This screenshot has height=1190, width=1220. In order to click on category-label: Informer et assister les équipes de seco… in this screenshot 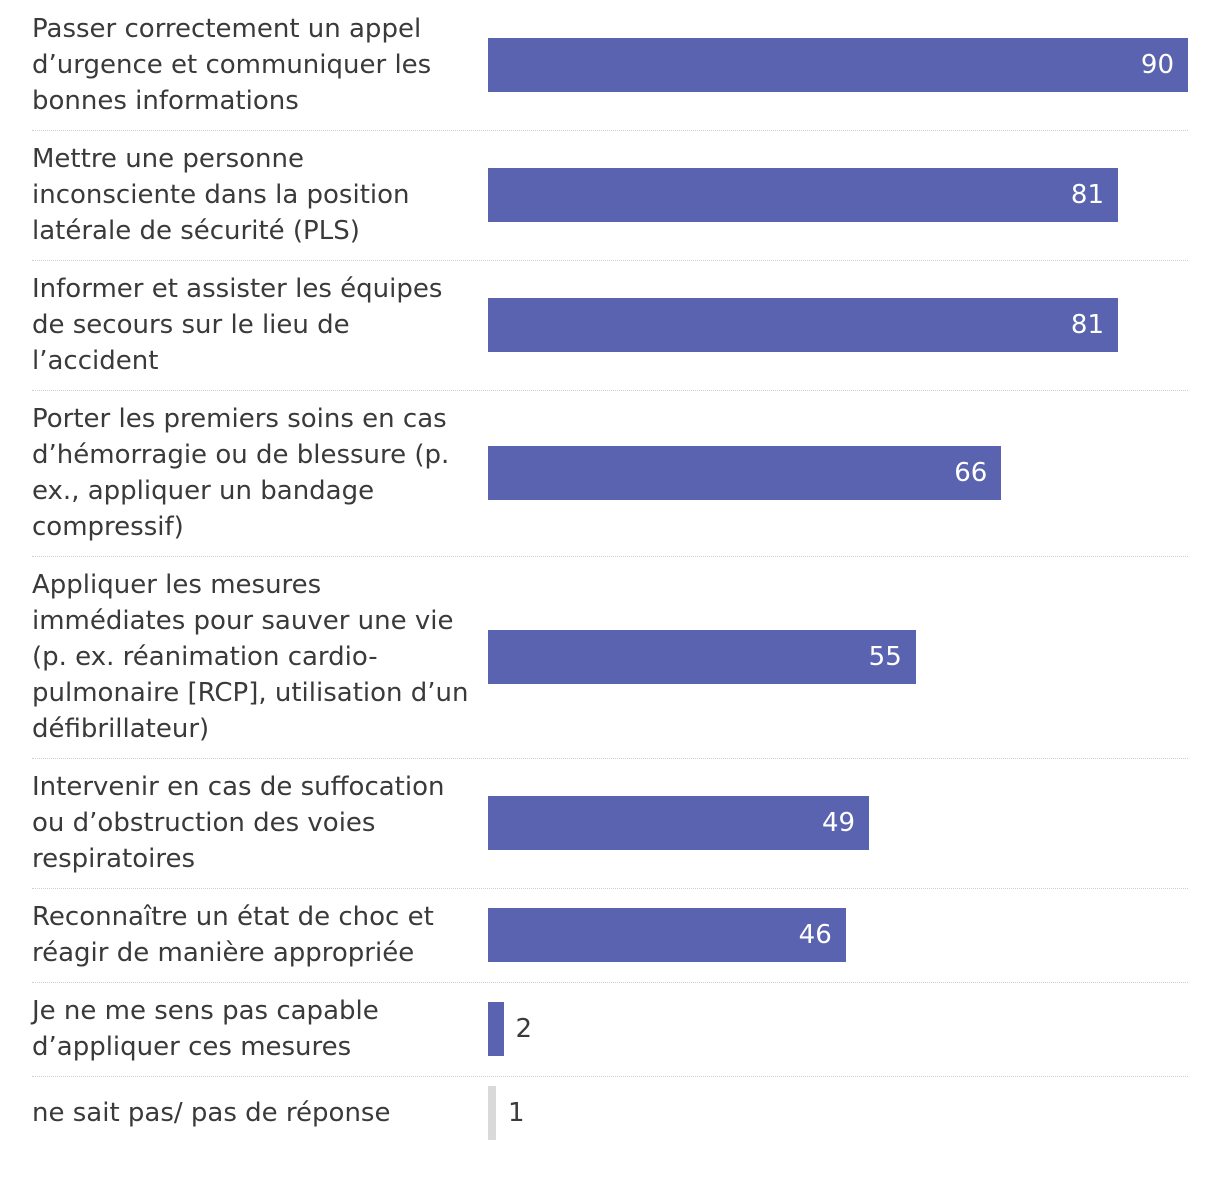, I will do `click(237, 325)`.